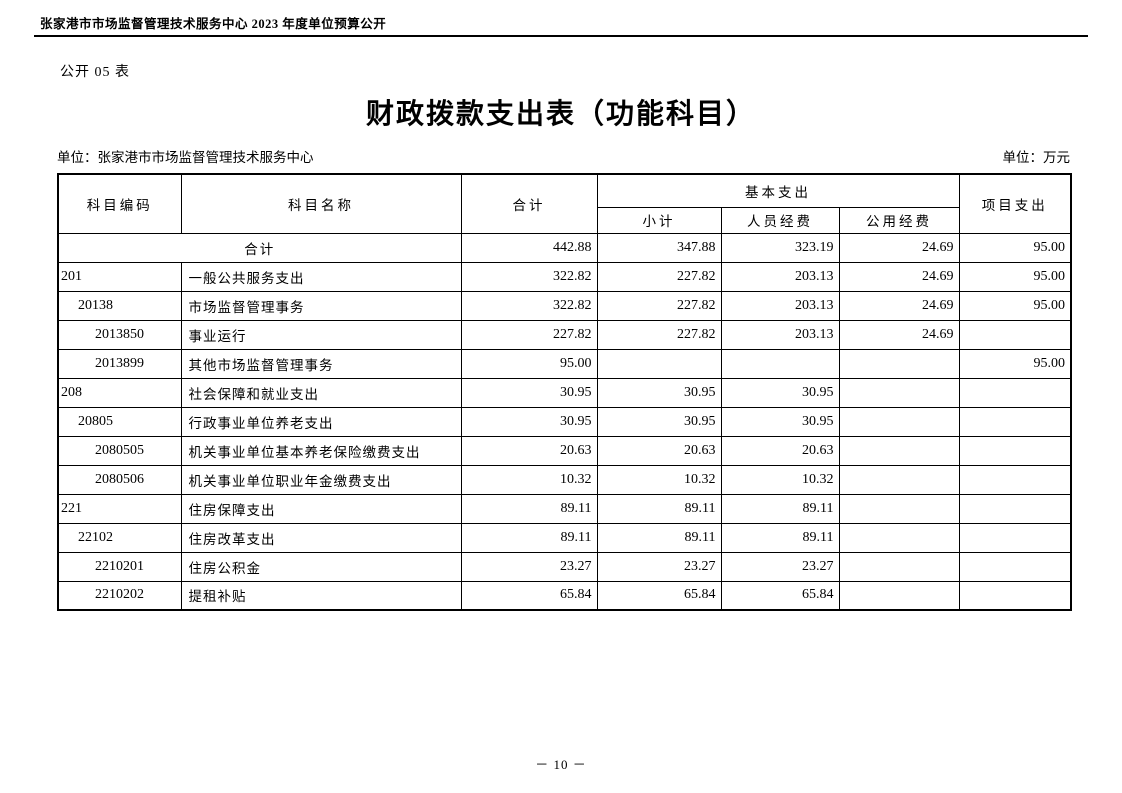  Describe the element at coordinates (529, 247) in the screenshot. I see `total-cell: 442.88` at that location.